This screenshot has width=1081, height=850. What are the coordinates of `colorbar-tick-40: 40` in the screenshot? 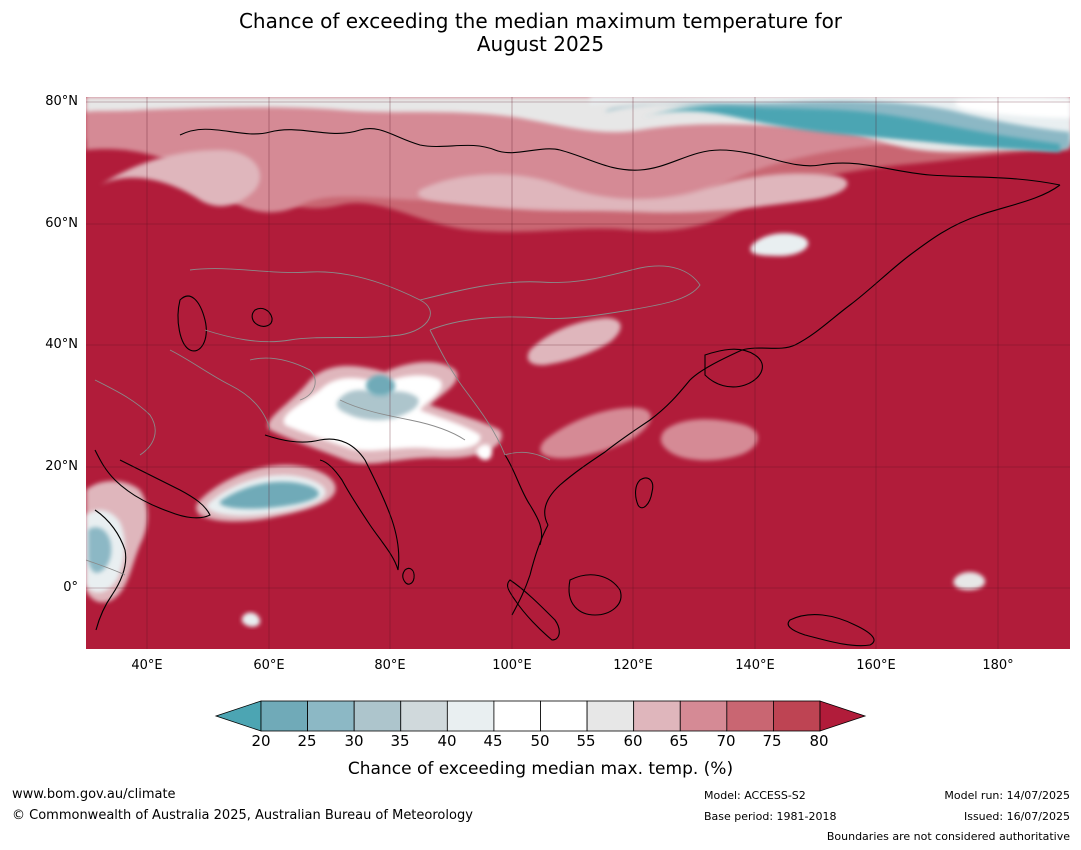 It's located at (447, 741).